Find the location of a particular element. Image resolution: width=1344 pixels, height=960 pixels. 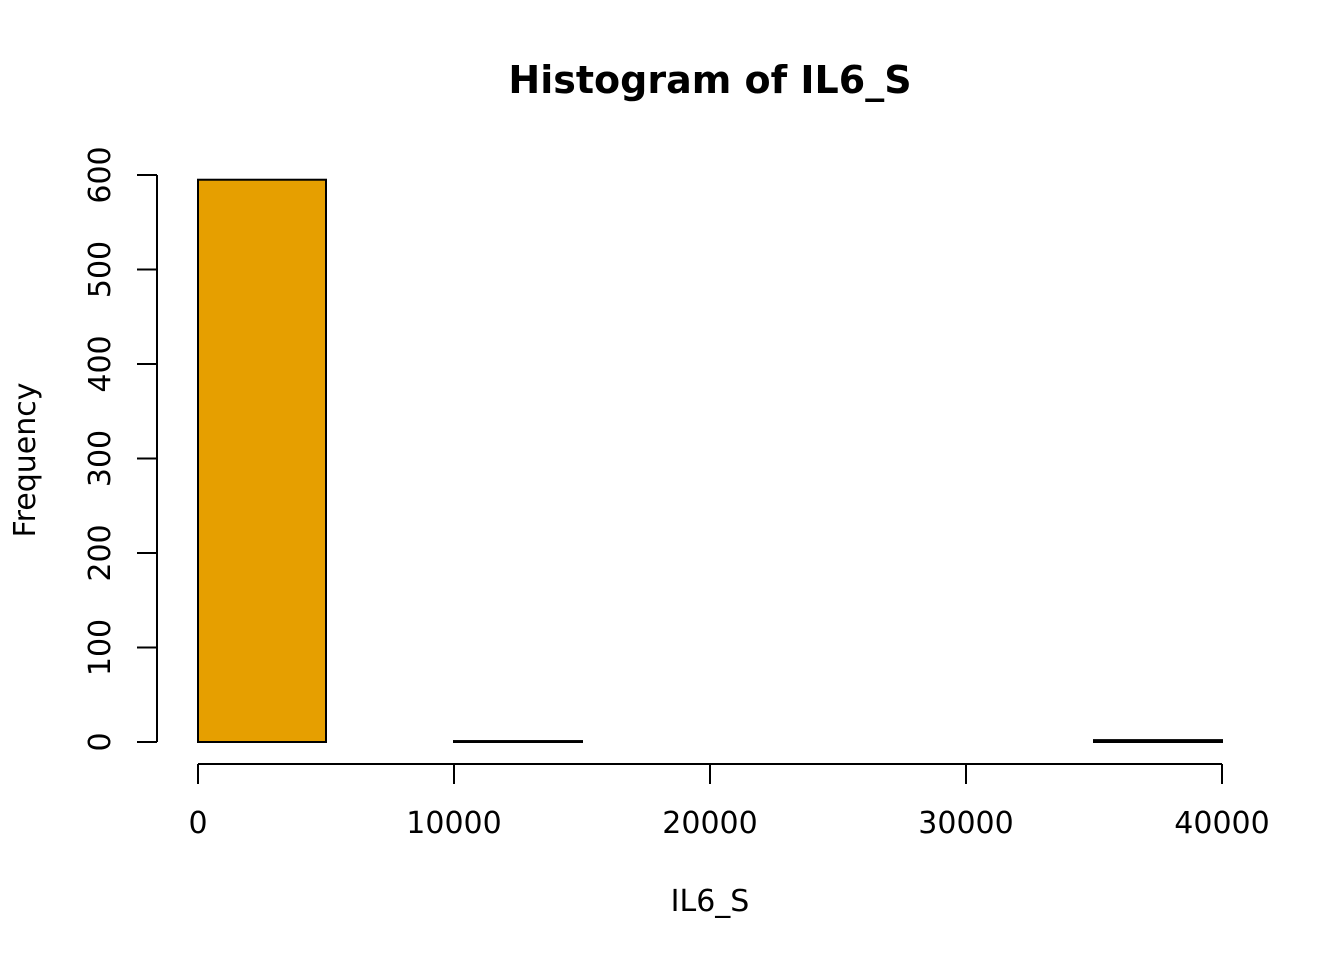

x-tick-label: 20000 is located at coordinates (709, 823).